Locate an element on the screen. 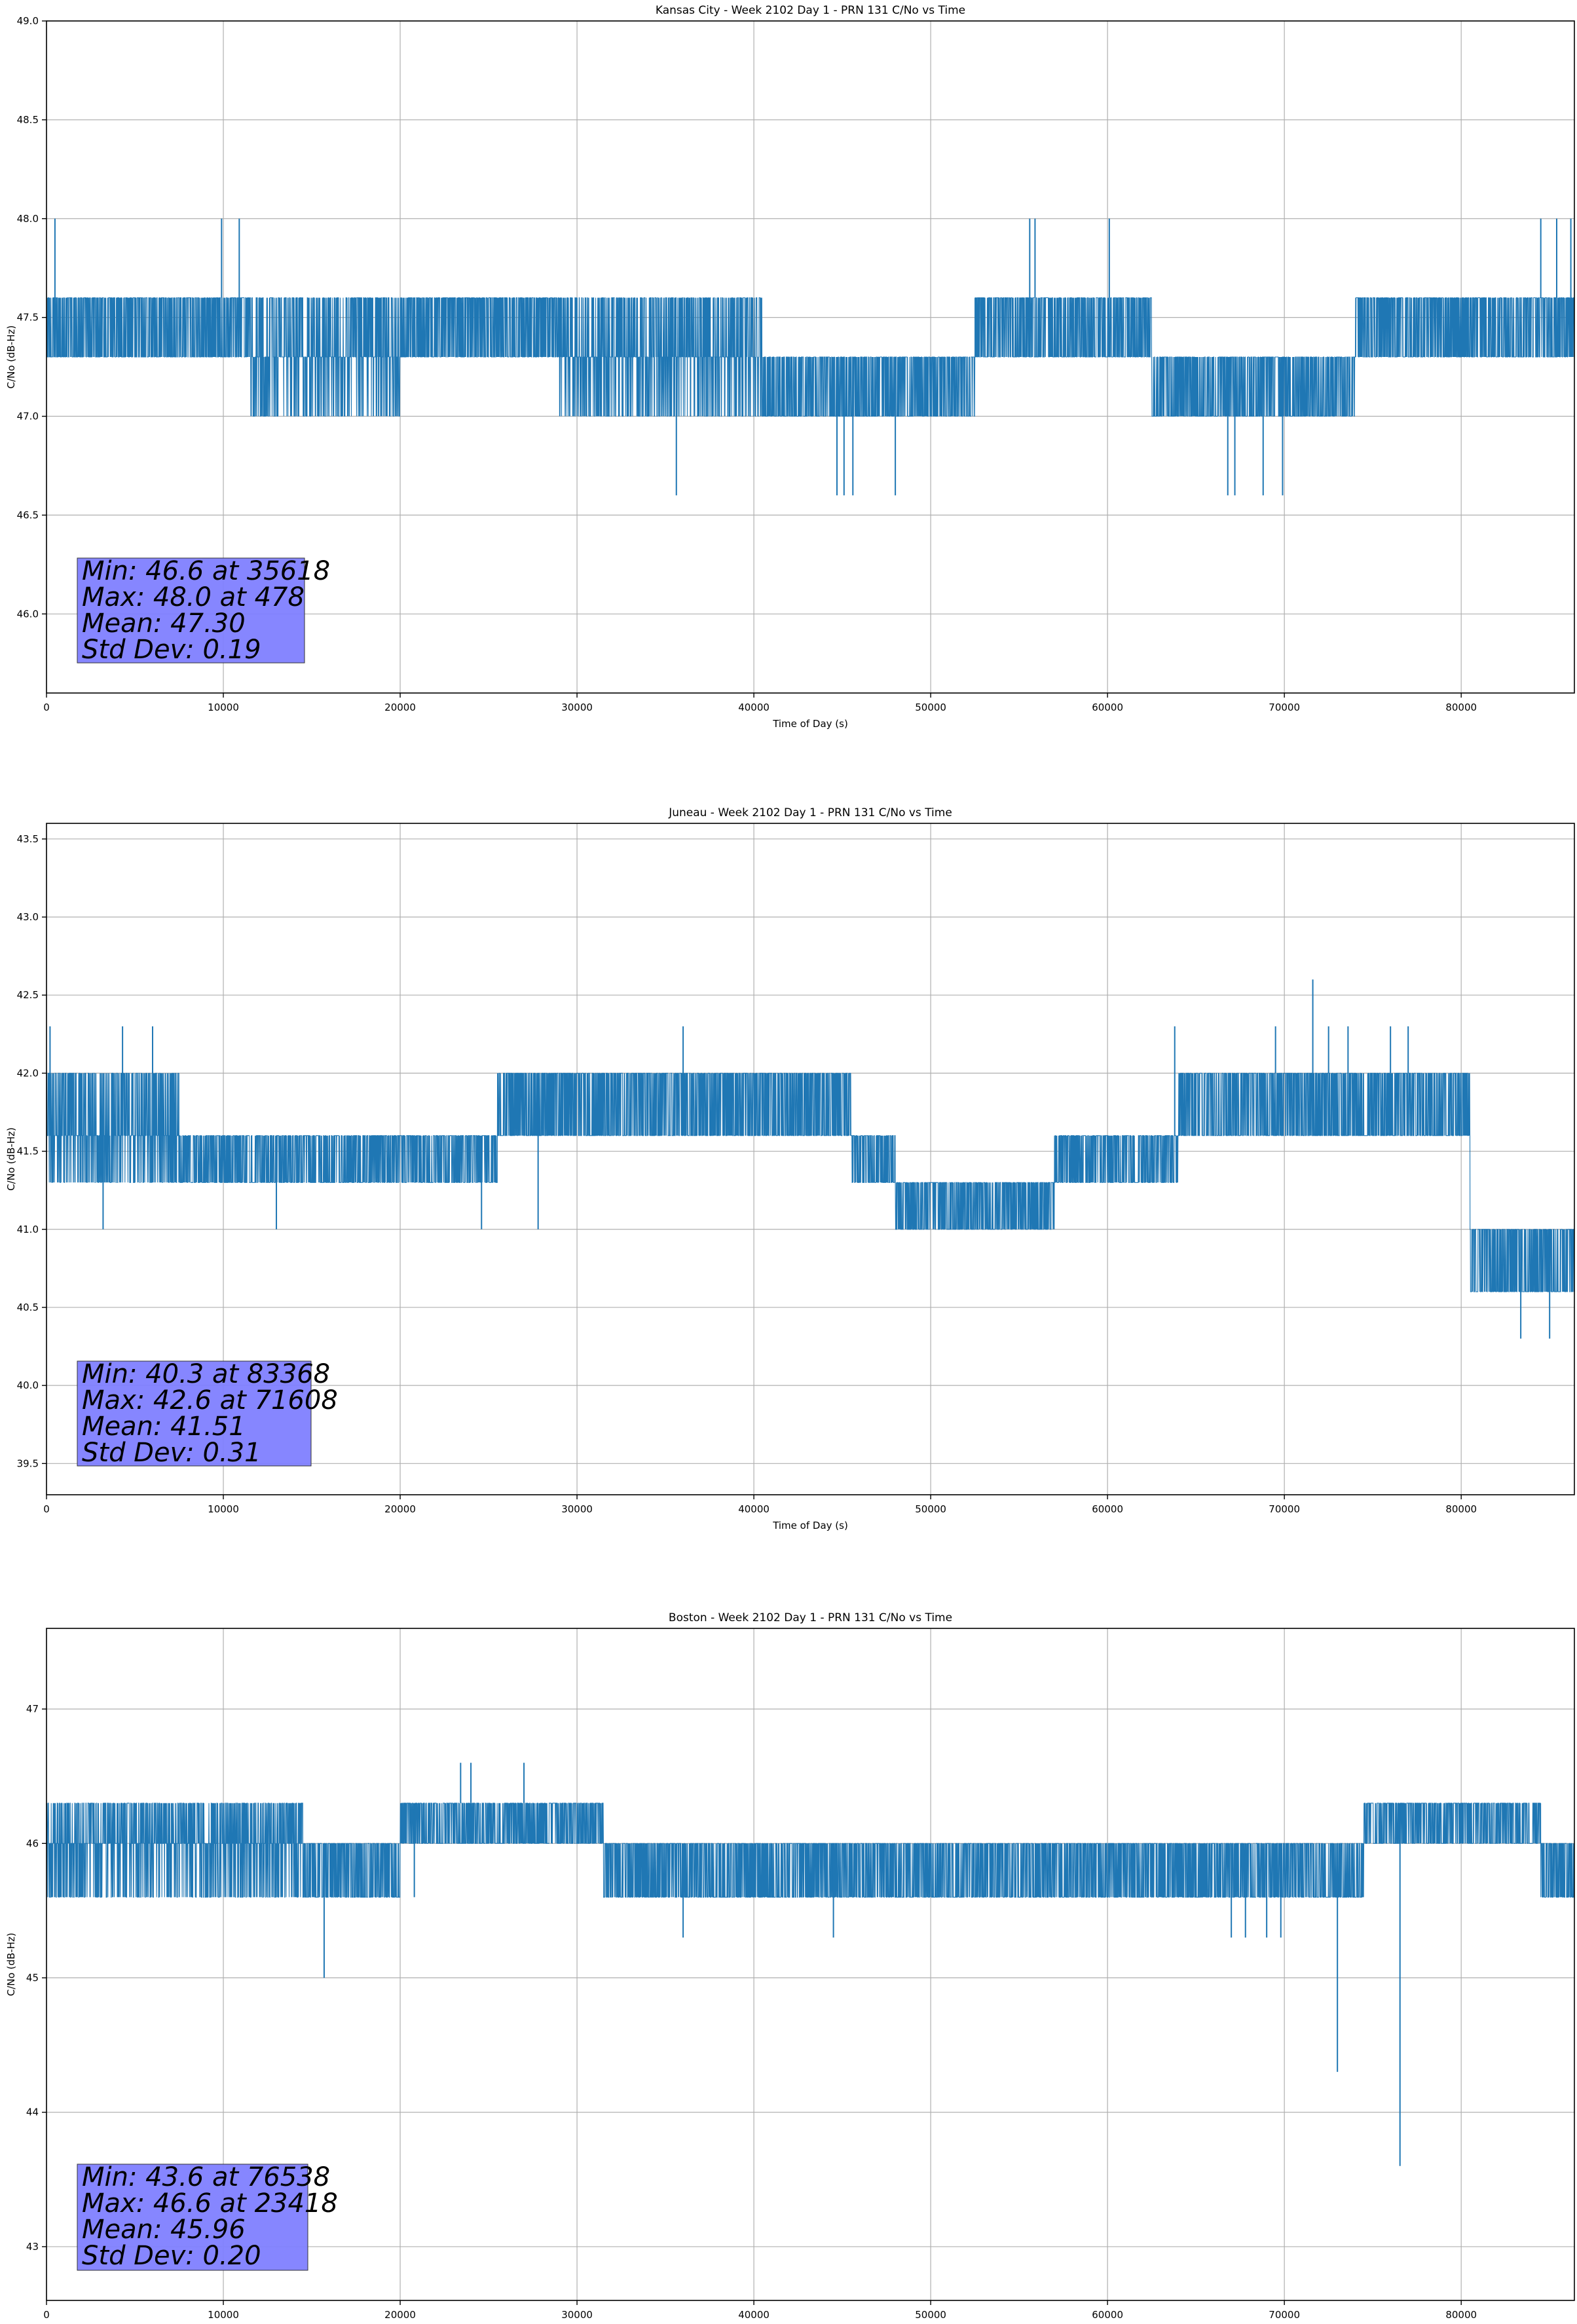  y-tick-label: 40.5 is located at coordinates (28, 1307).